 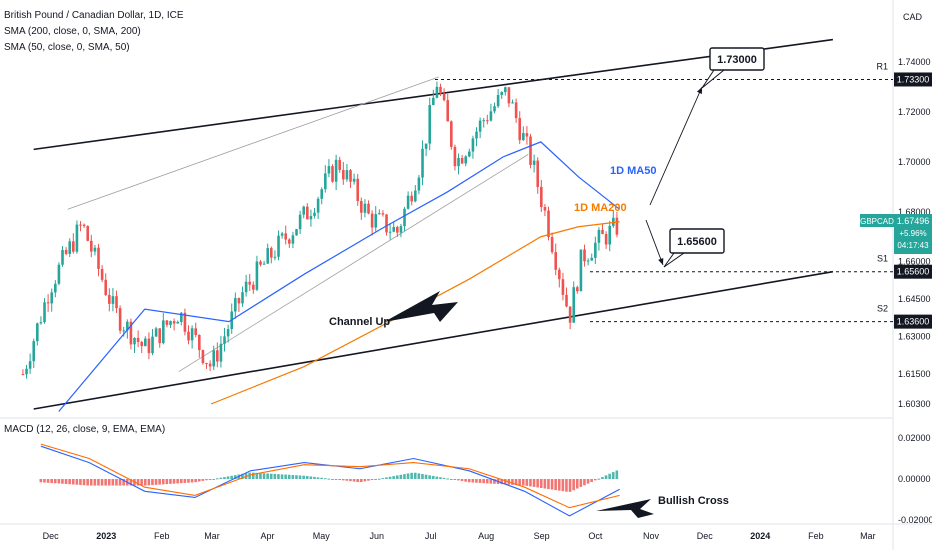 What do you see at coordinates (737, 60) in the screenshot?
I see `callout-text: 1.73000` at bounding box center [737, 60].